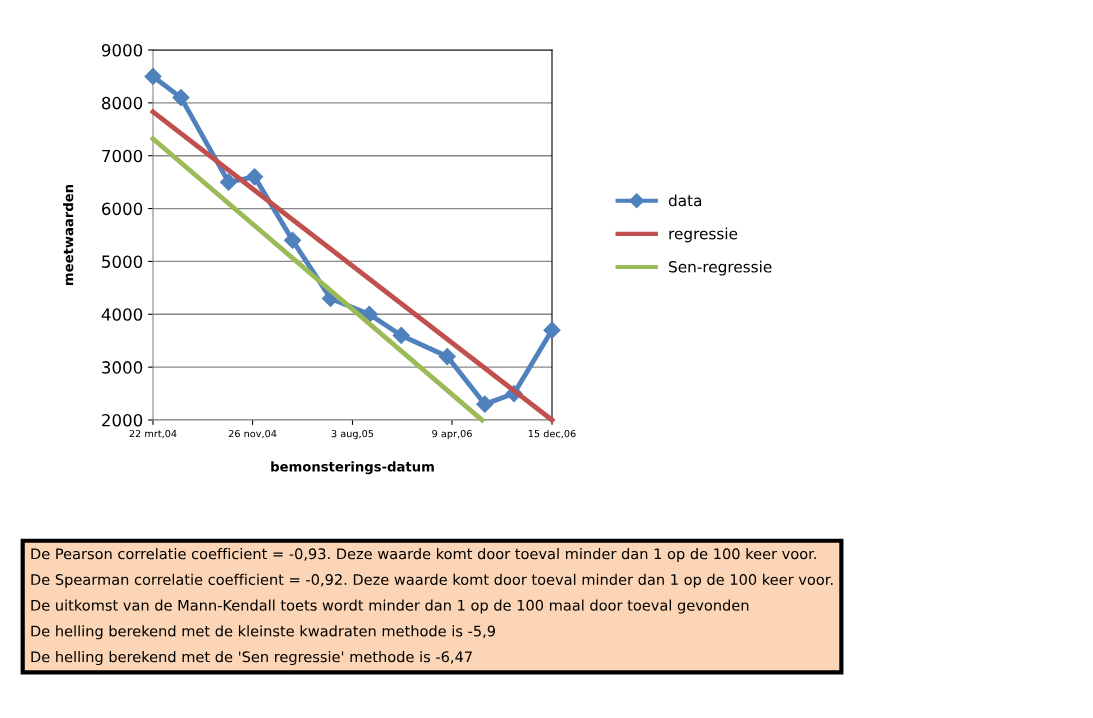  What do you see at coordinates (122, 209) in the screenshot?
I see `y-tick-label: 6000` at bounding box center [122, 209].